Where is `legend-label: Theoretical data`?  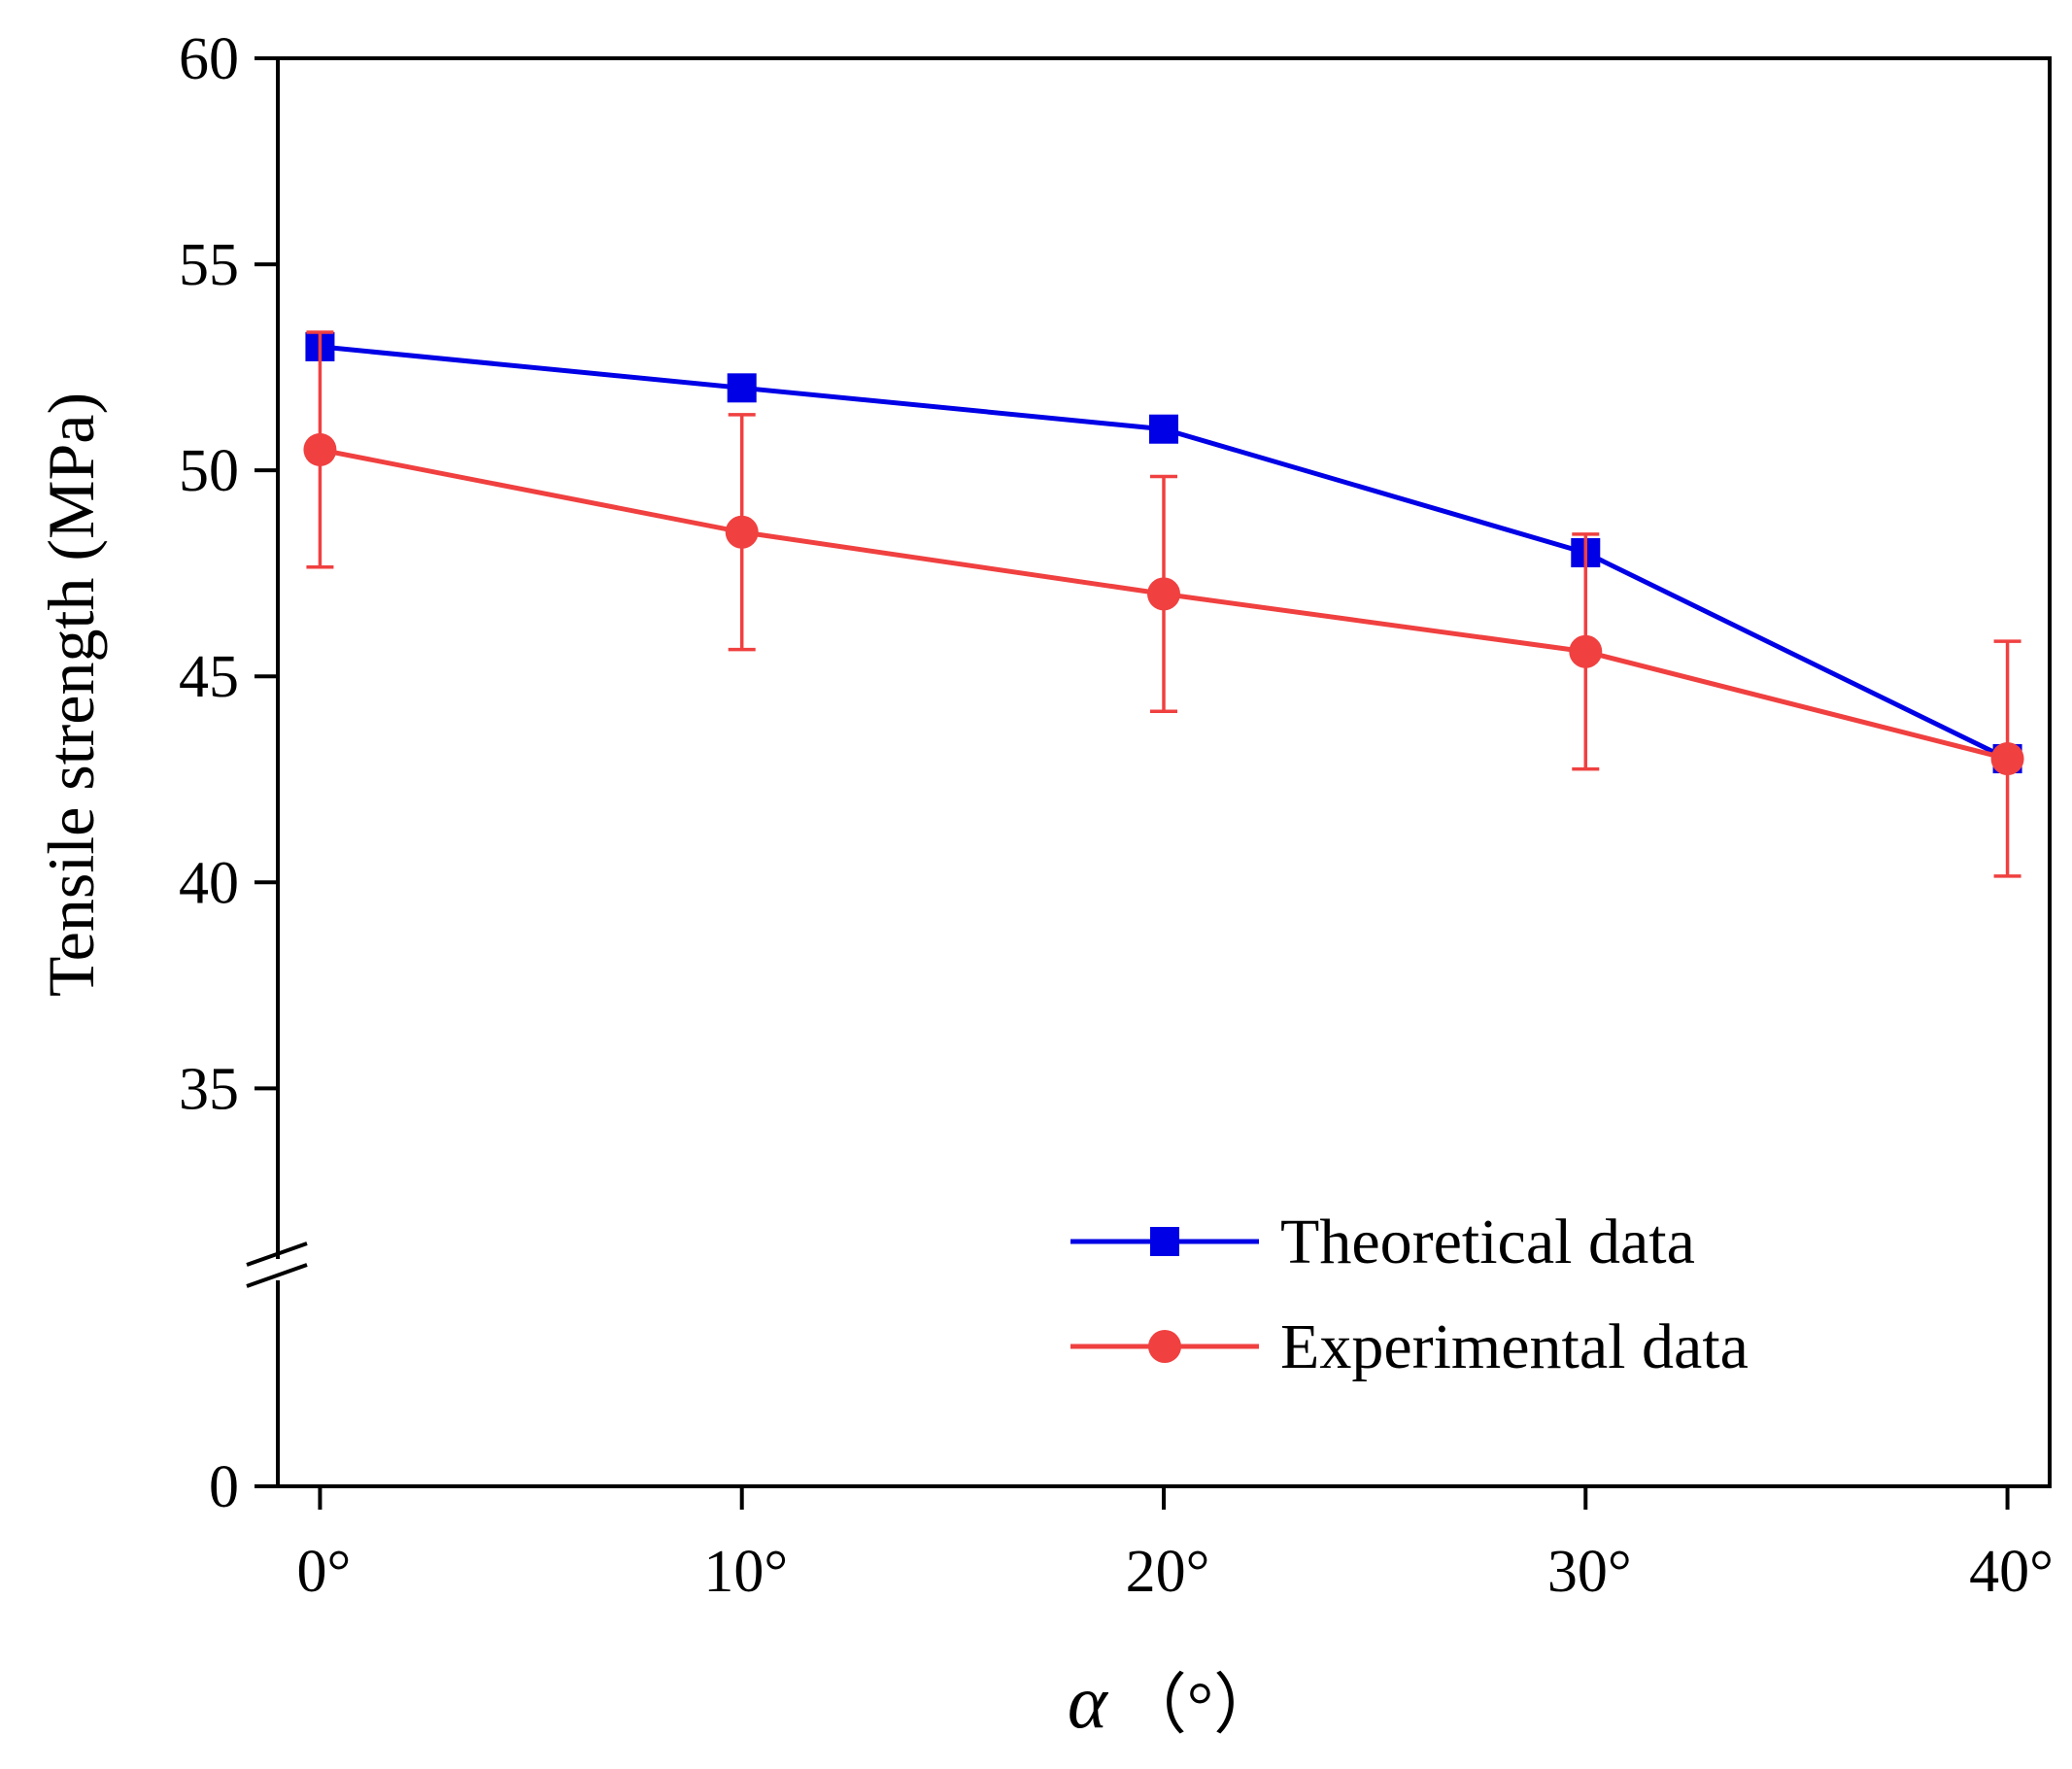
legend-label: Theoretical data is located at coordinates (1487, 1242).